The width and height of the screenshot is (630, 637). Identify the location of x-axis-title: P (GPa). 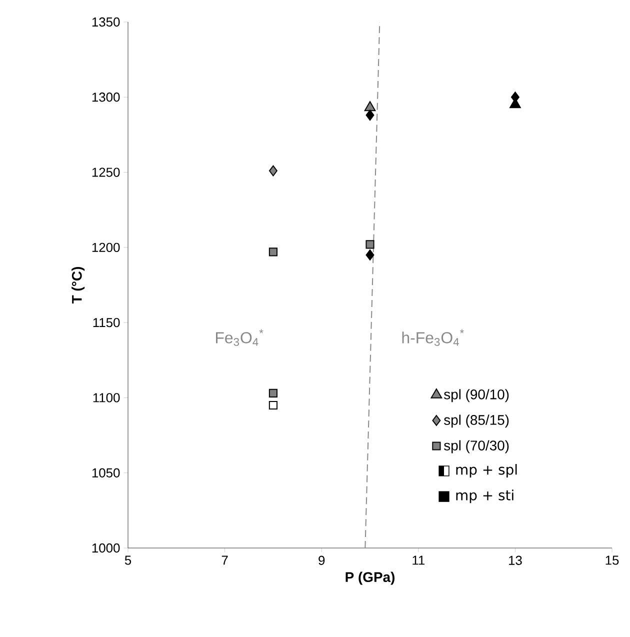
(370, 578).